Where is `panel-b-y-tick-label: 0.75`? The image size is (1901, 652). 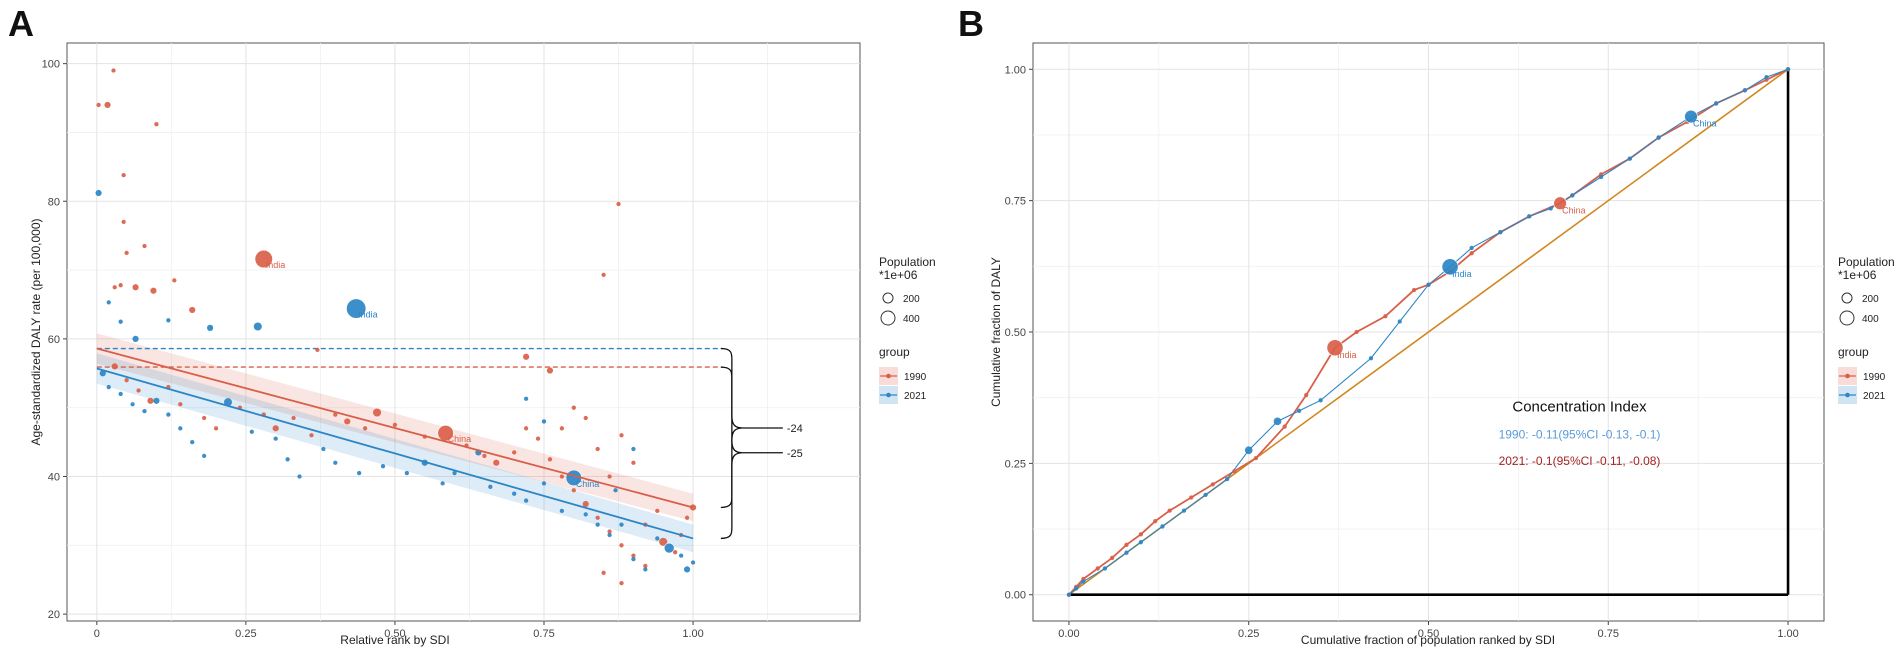
panel-b-y-tick-label: 0.75 is located at coordinates (1015, 202).